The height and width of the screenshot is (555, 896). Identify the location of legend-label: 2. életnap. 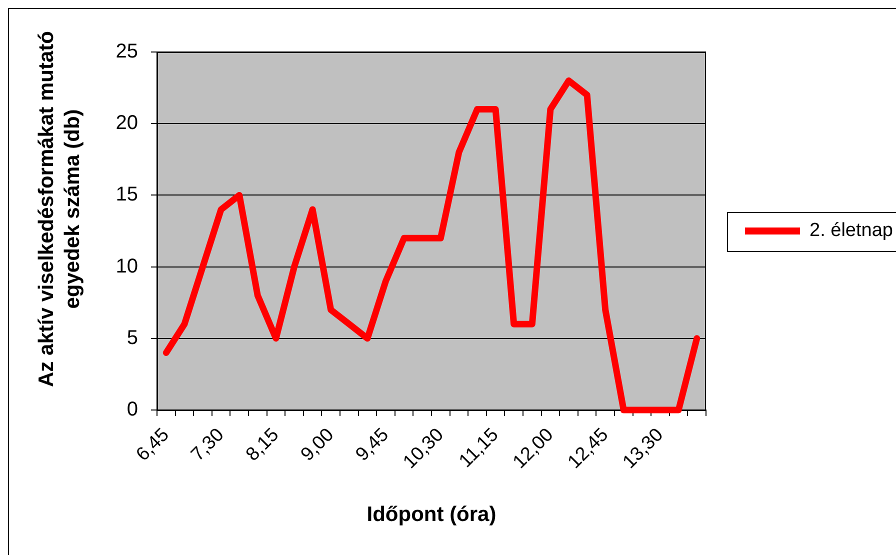
(851, 231).